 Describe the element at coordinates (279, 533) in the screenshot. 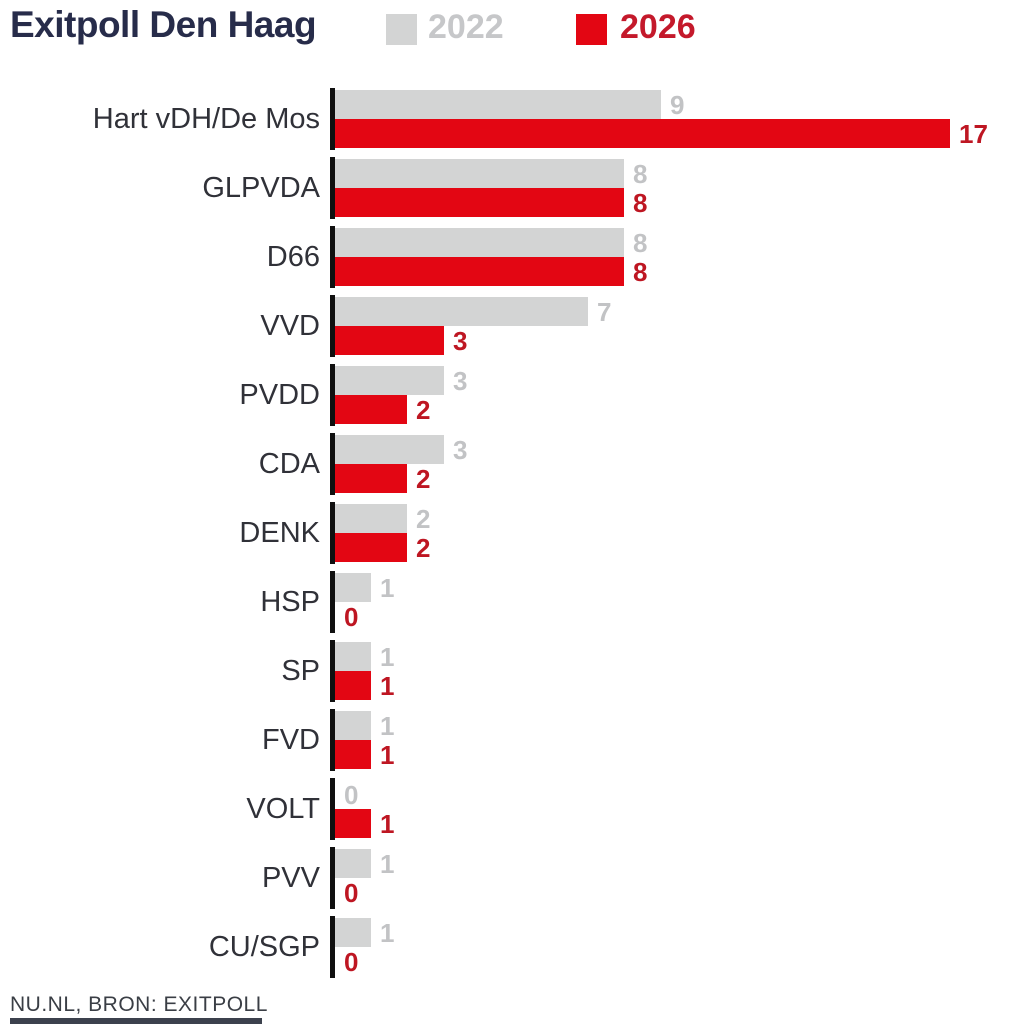

I see `party-label: DENK` at that location.